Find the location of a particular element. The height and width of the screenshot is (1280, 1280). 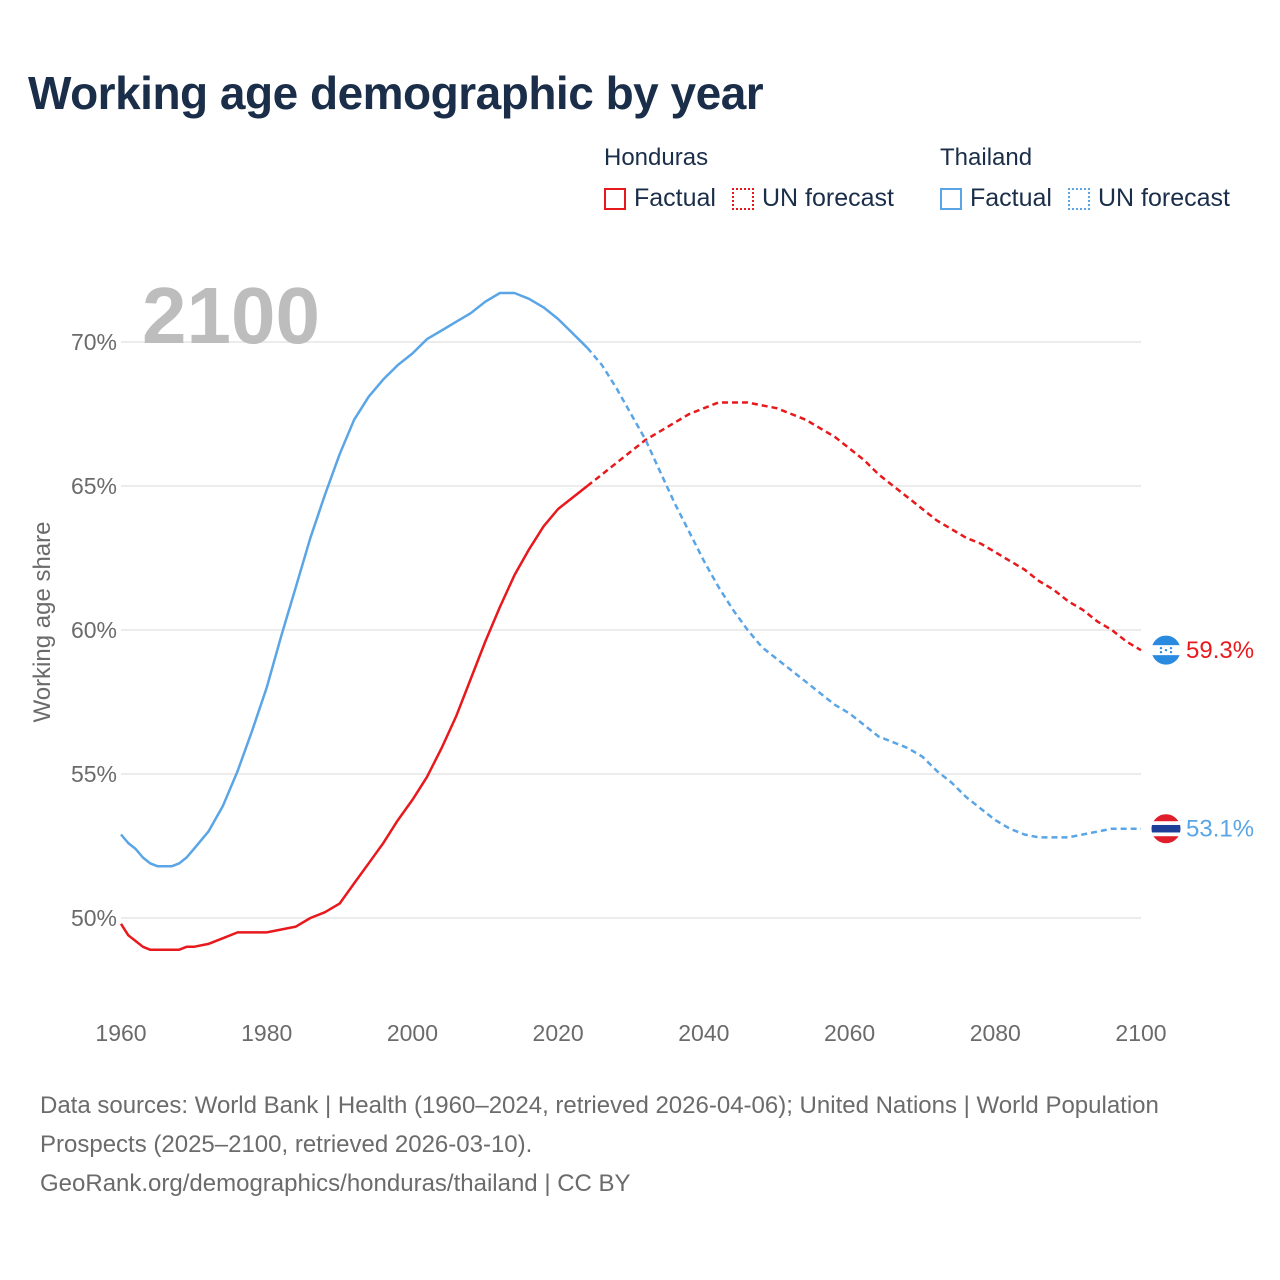

flag-stripe-blue is located at coordinates (1166, 828).